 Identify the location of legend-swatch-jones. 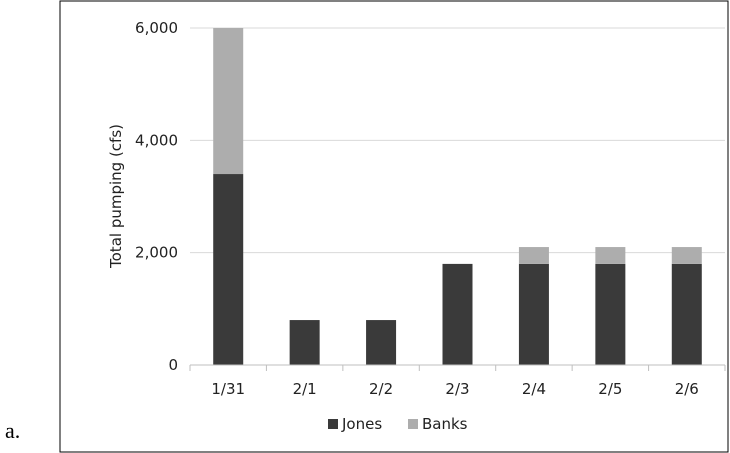
(333, 424).